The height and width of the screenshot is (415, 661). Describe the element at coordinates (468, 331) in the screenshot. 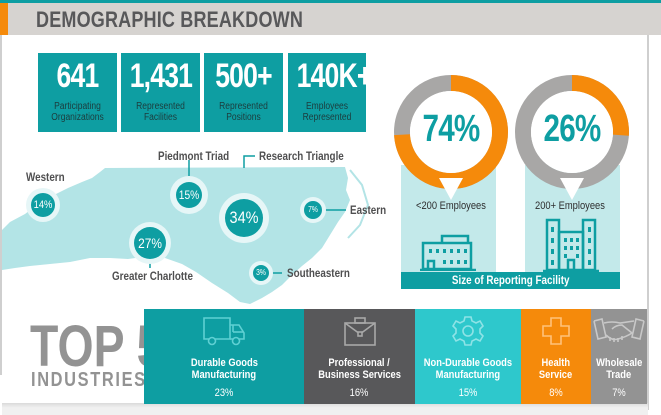

I see `gear-icon` at that location.